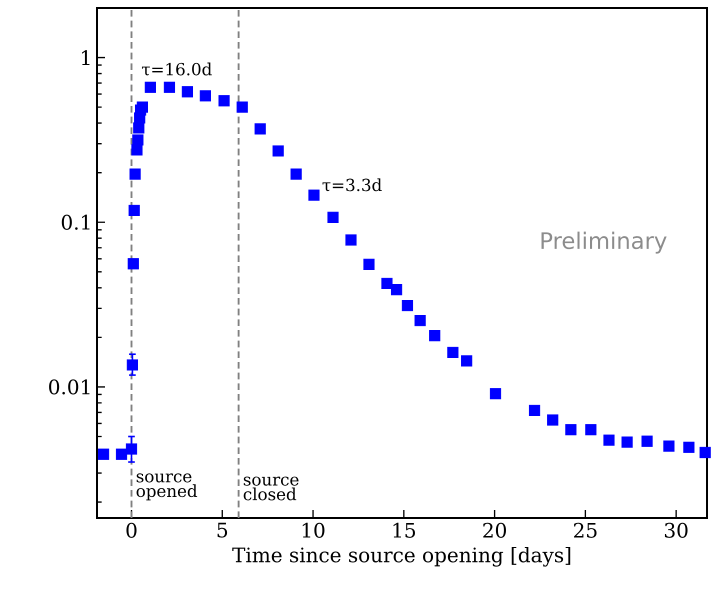 This screenshot has height=595, width=712. I want to click on y-tick-label: 0.01, so click(69, 387).